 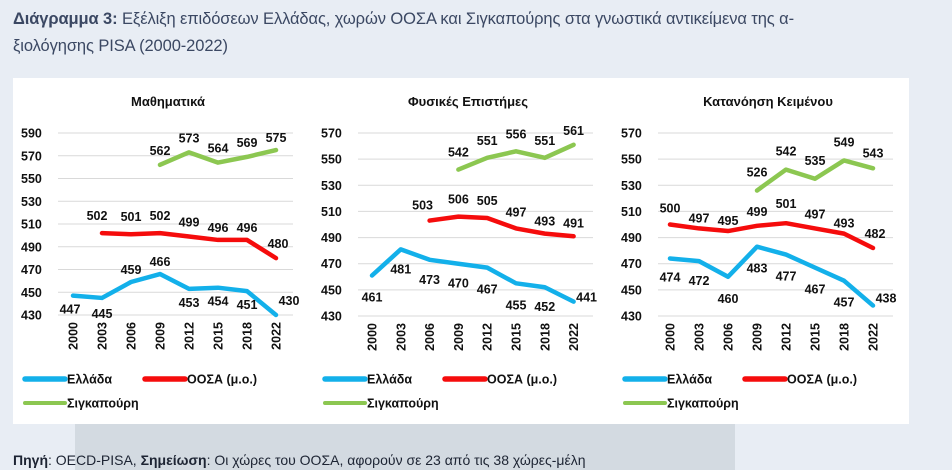 I want to click on data-label: 438, so click(x=886, y=299).